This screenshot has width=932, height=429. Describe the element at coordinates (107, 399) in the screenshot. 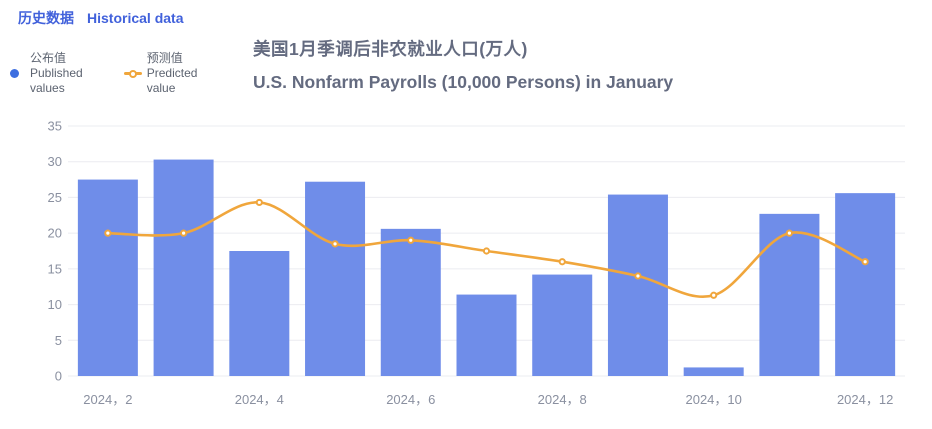

I see `x-axis-label: 2024，2` at that location.